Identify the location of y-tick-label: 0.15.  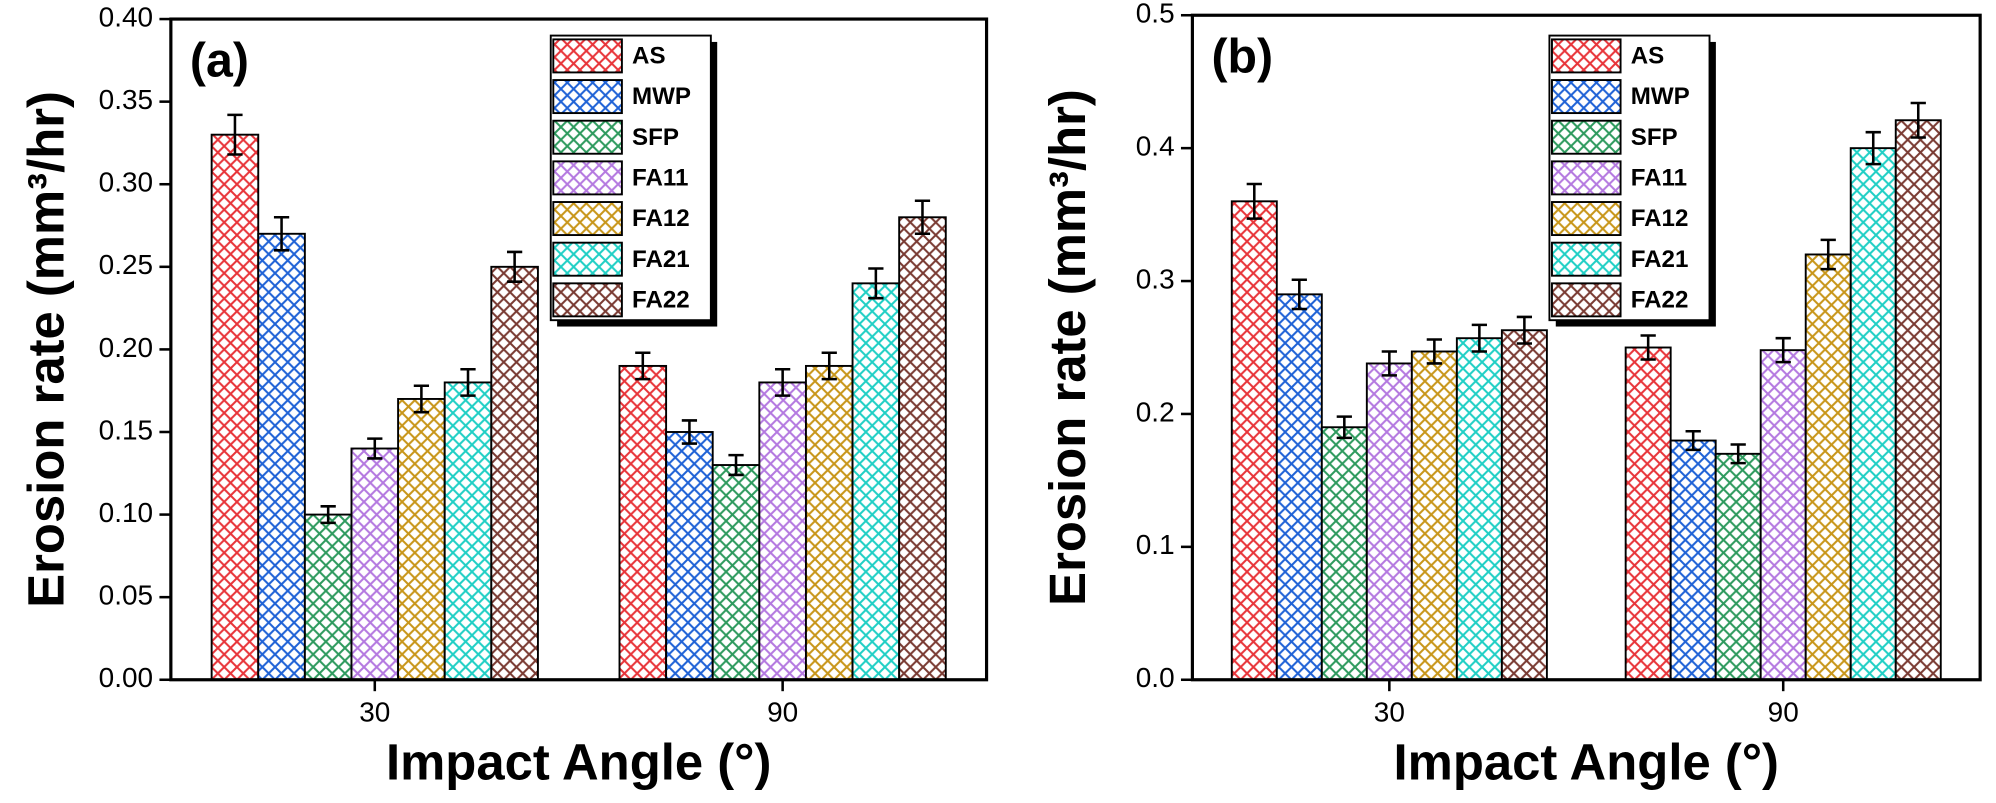
(126, 429).